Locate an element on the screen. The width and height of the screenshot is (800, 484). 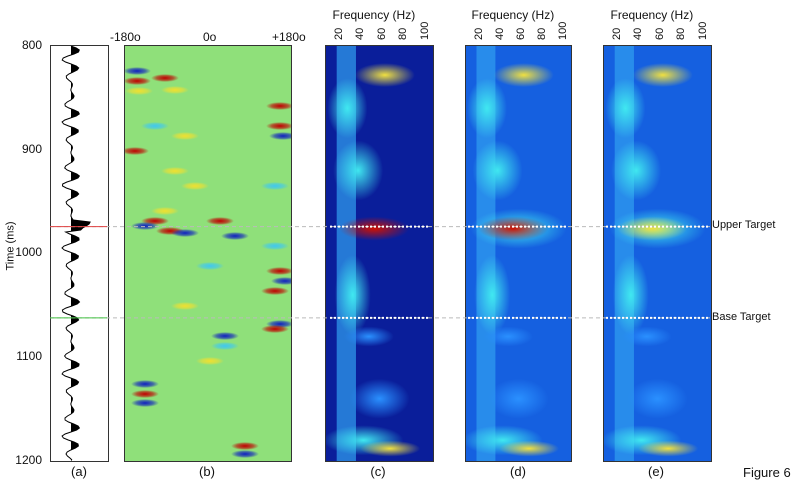
y-tick: 1000 is located at coordinates (28, 252).